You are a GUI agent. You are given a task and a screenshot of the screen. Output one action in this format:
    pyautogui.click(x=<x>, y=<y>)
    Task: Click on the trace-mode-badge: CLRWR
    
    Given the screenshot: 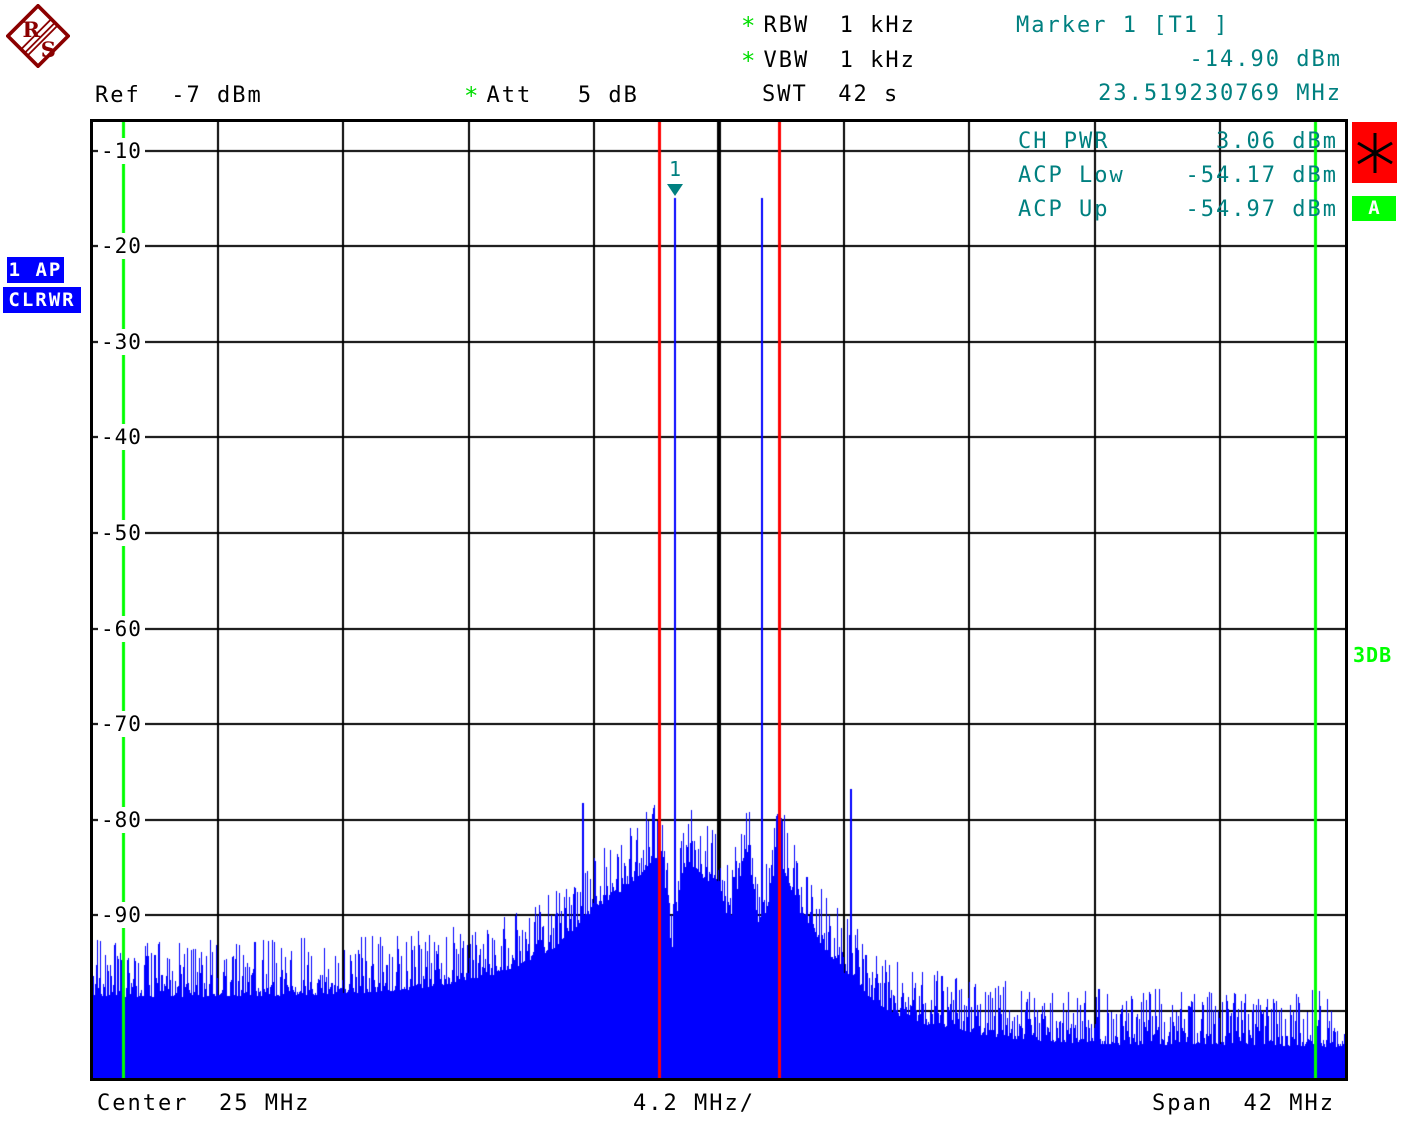 What is the action you would take?
    pyautogui.click(x=42, y=300)
    